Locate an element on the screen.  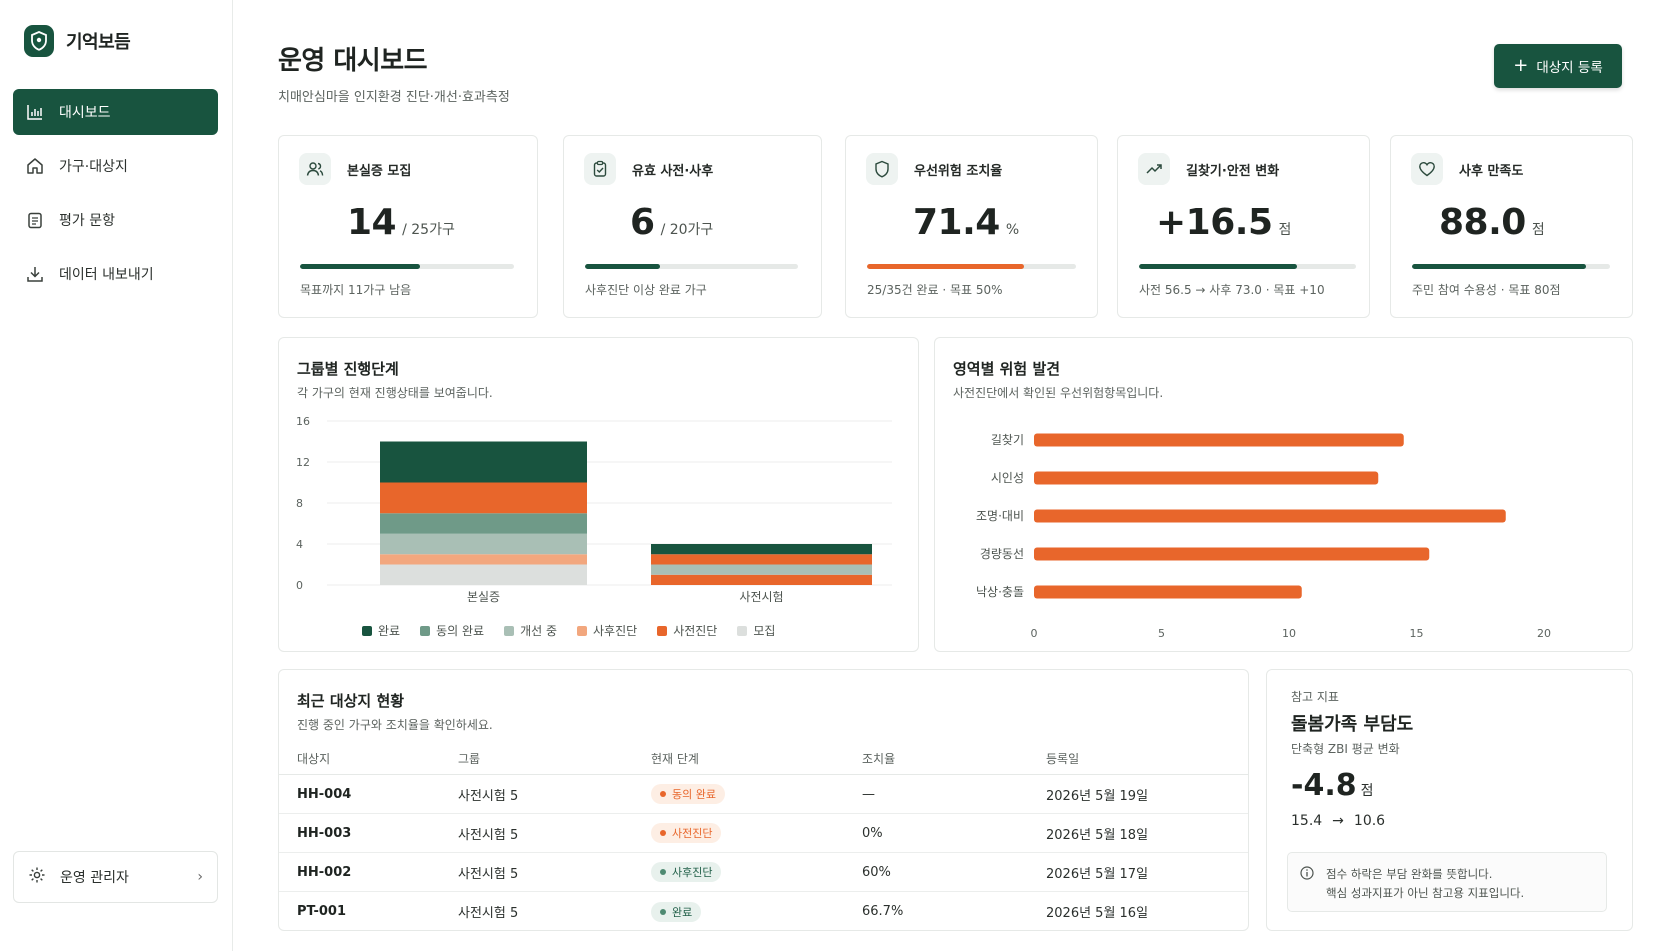
status-label: 동의 완료 is located at coordinates (694, 794).